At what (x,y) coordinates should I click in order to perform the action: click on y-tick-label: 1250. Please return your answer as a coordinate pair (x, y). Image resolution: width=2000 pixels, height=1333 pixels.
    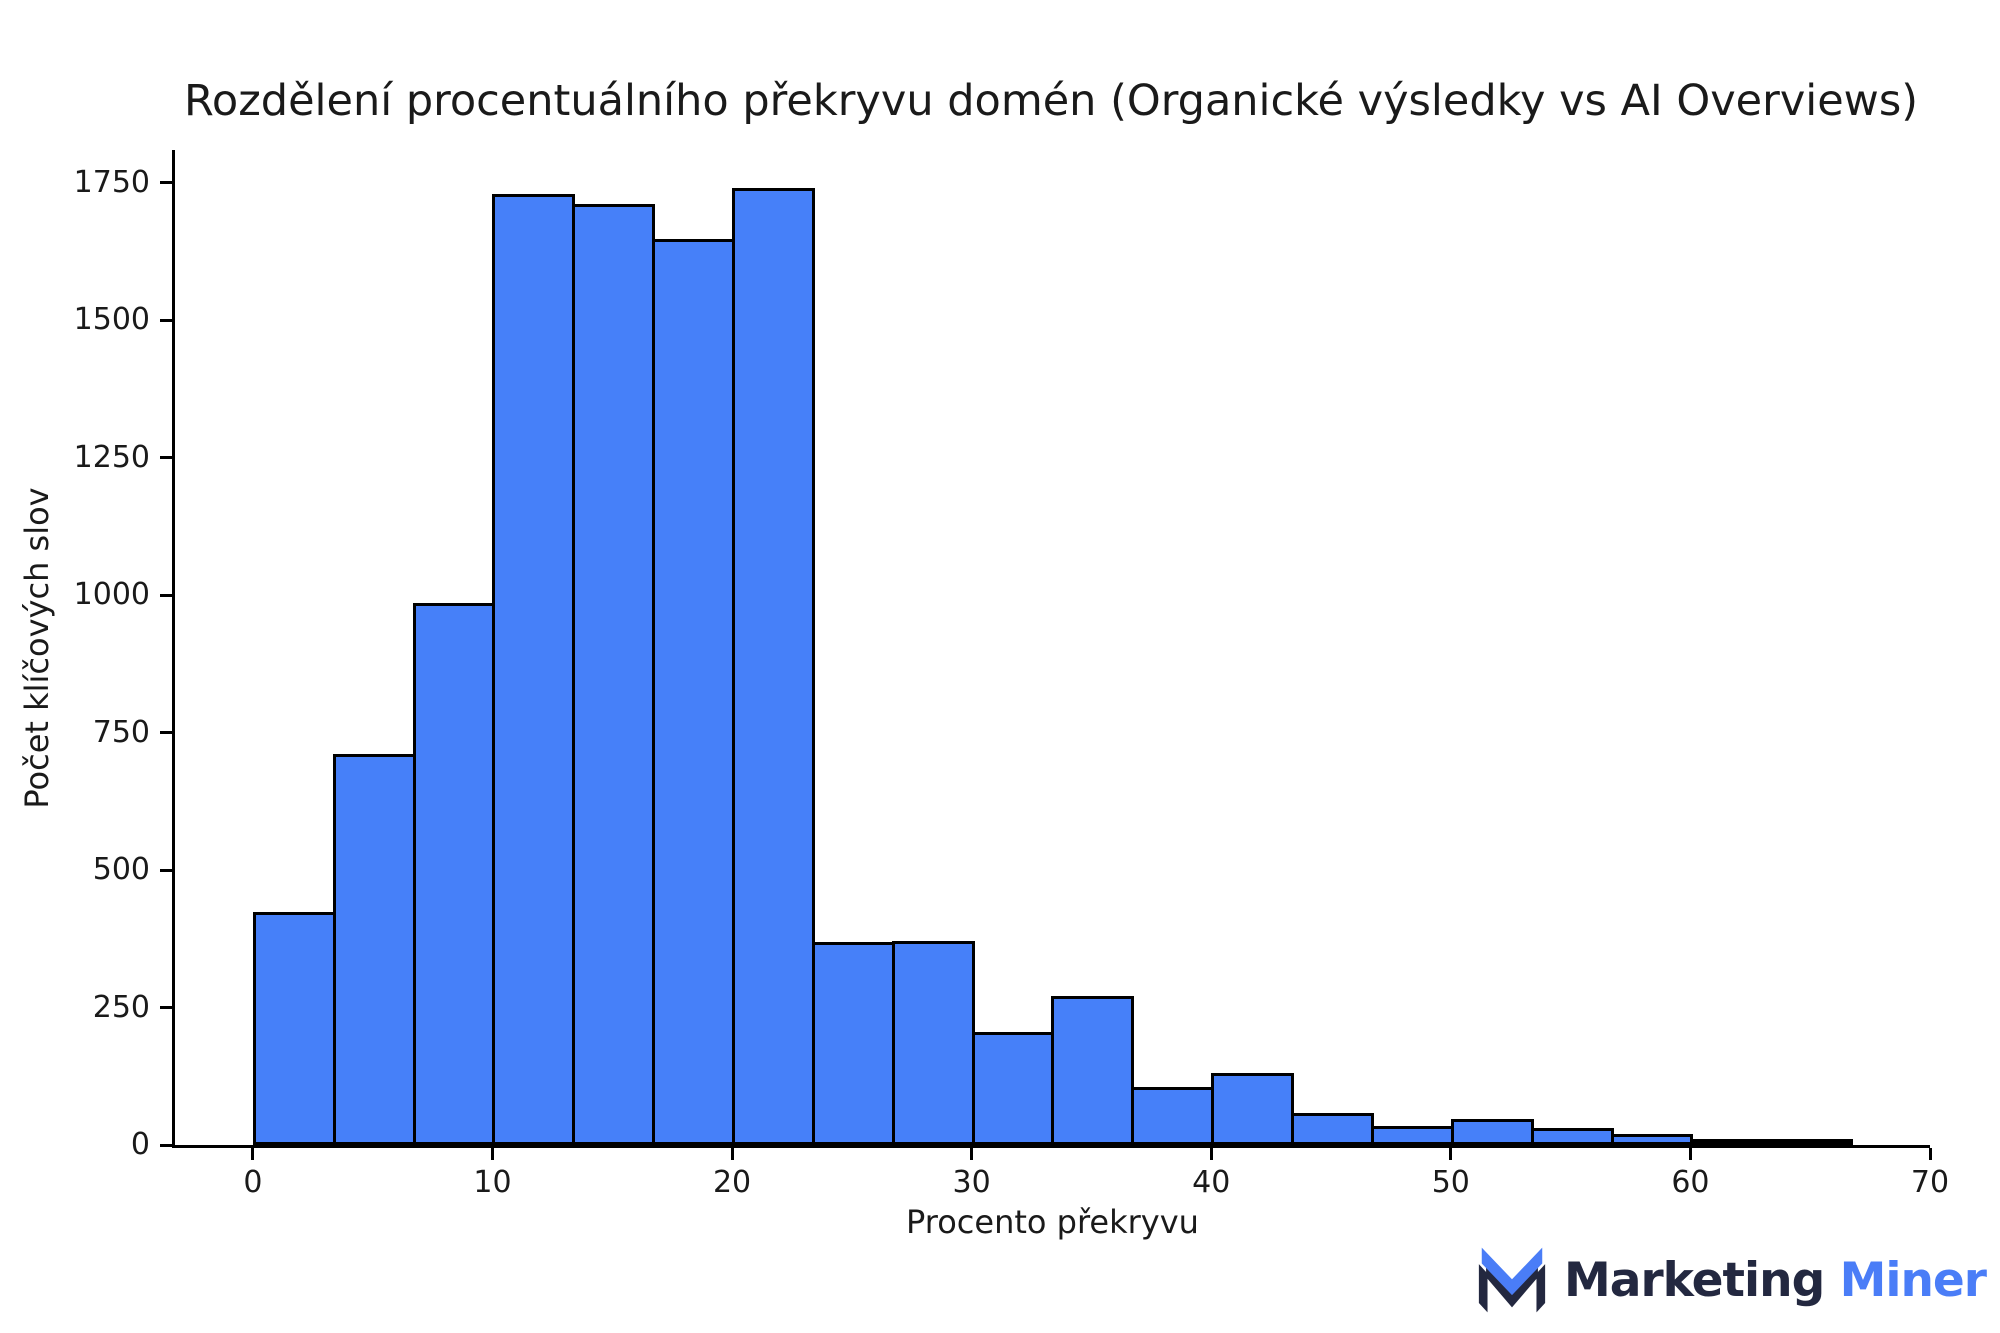
    Looking at the image, I should click on (111, 457).